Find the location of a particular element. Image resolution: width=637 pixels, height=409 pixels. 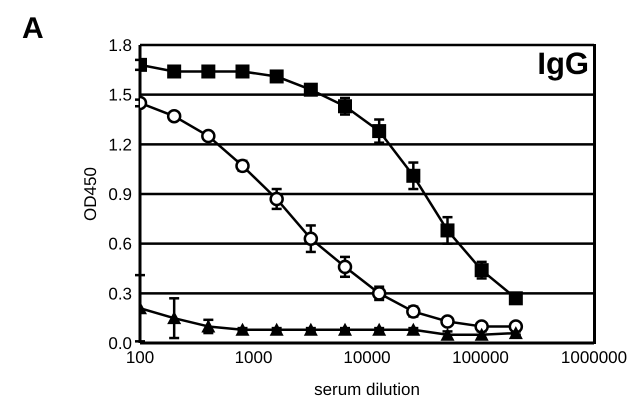

x-tick-label: 10000 is located at coordinates (367, 358).